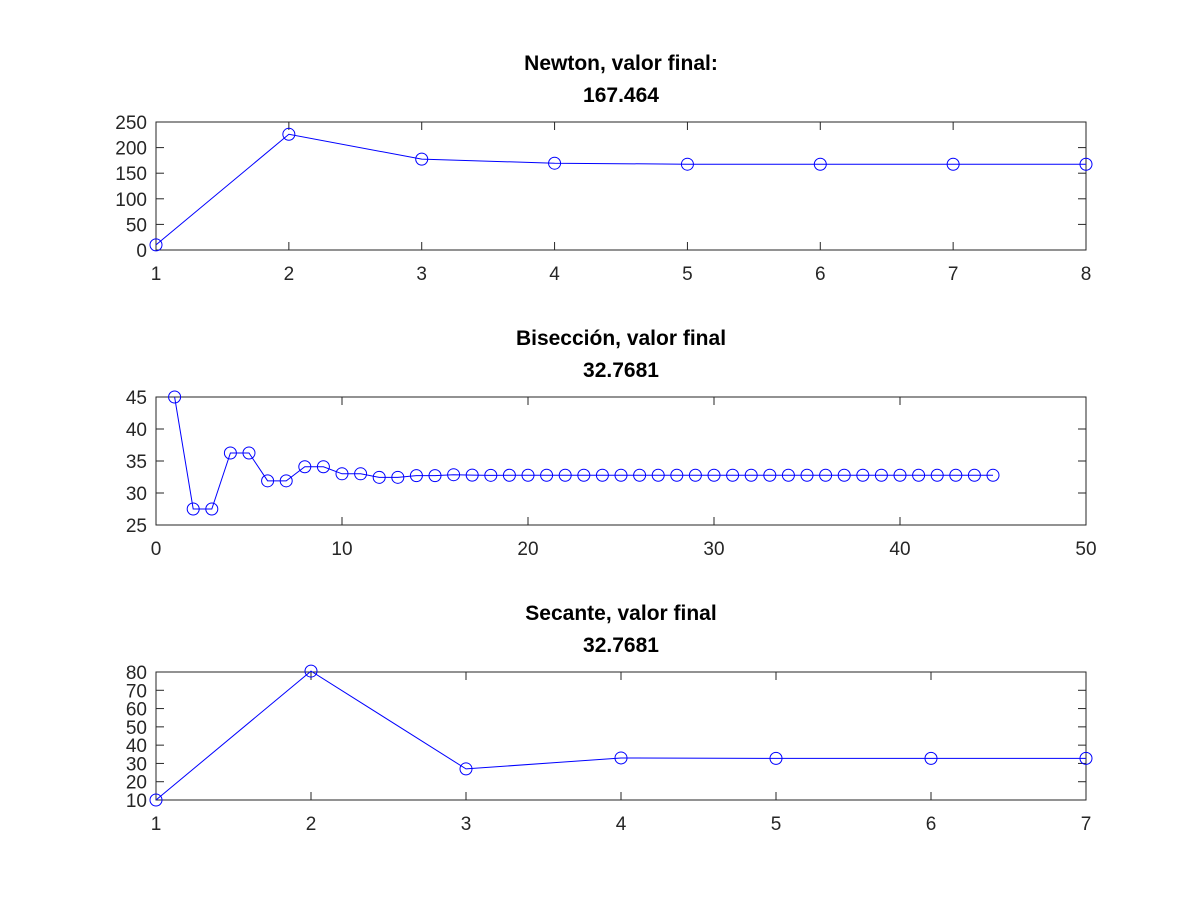  I want to click on x-tick-label: 3, so click(421, 274).